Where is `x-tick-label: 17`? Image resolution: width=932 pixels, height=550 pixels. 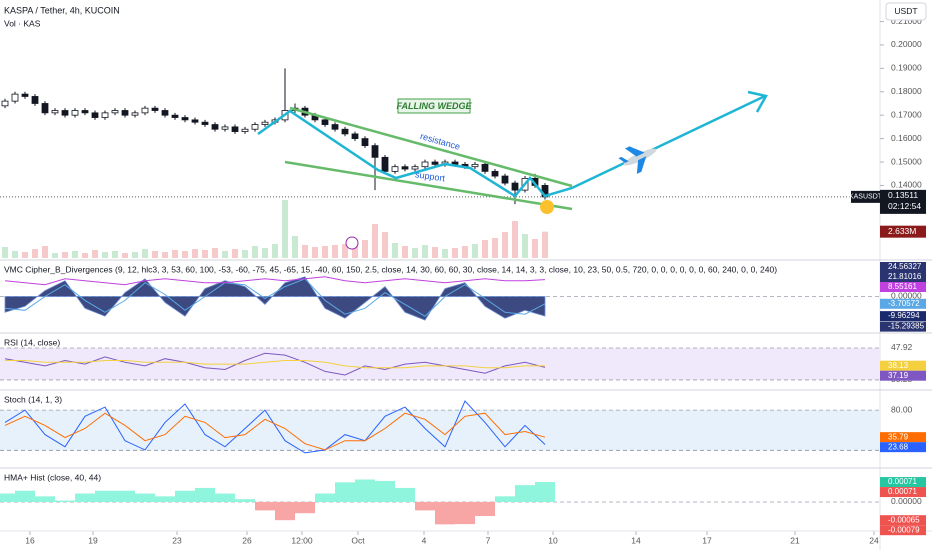 x-tick-label: 17 is located at coordinates (707, 540).